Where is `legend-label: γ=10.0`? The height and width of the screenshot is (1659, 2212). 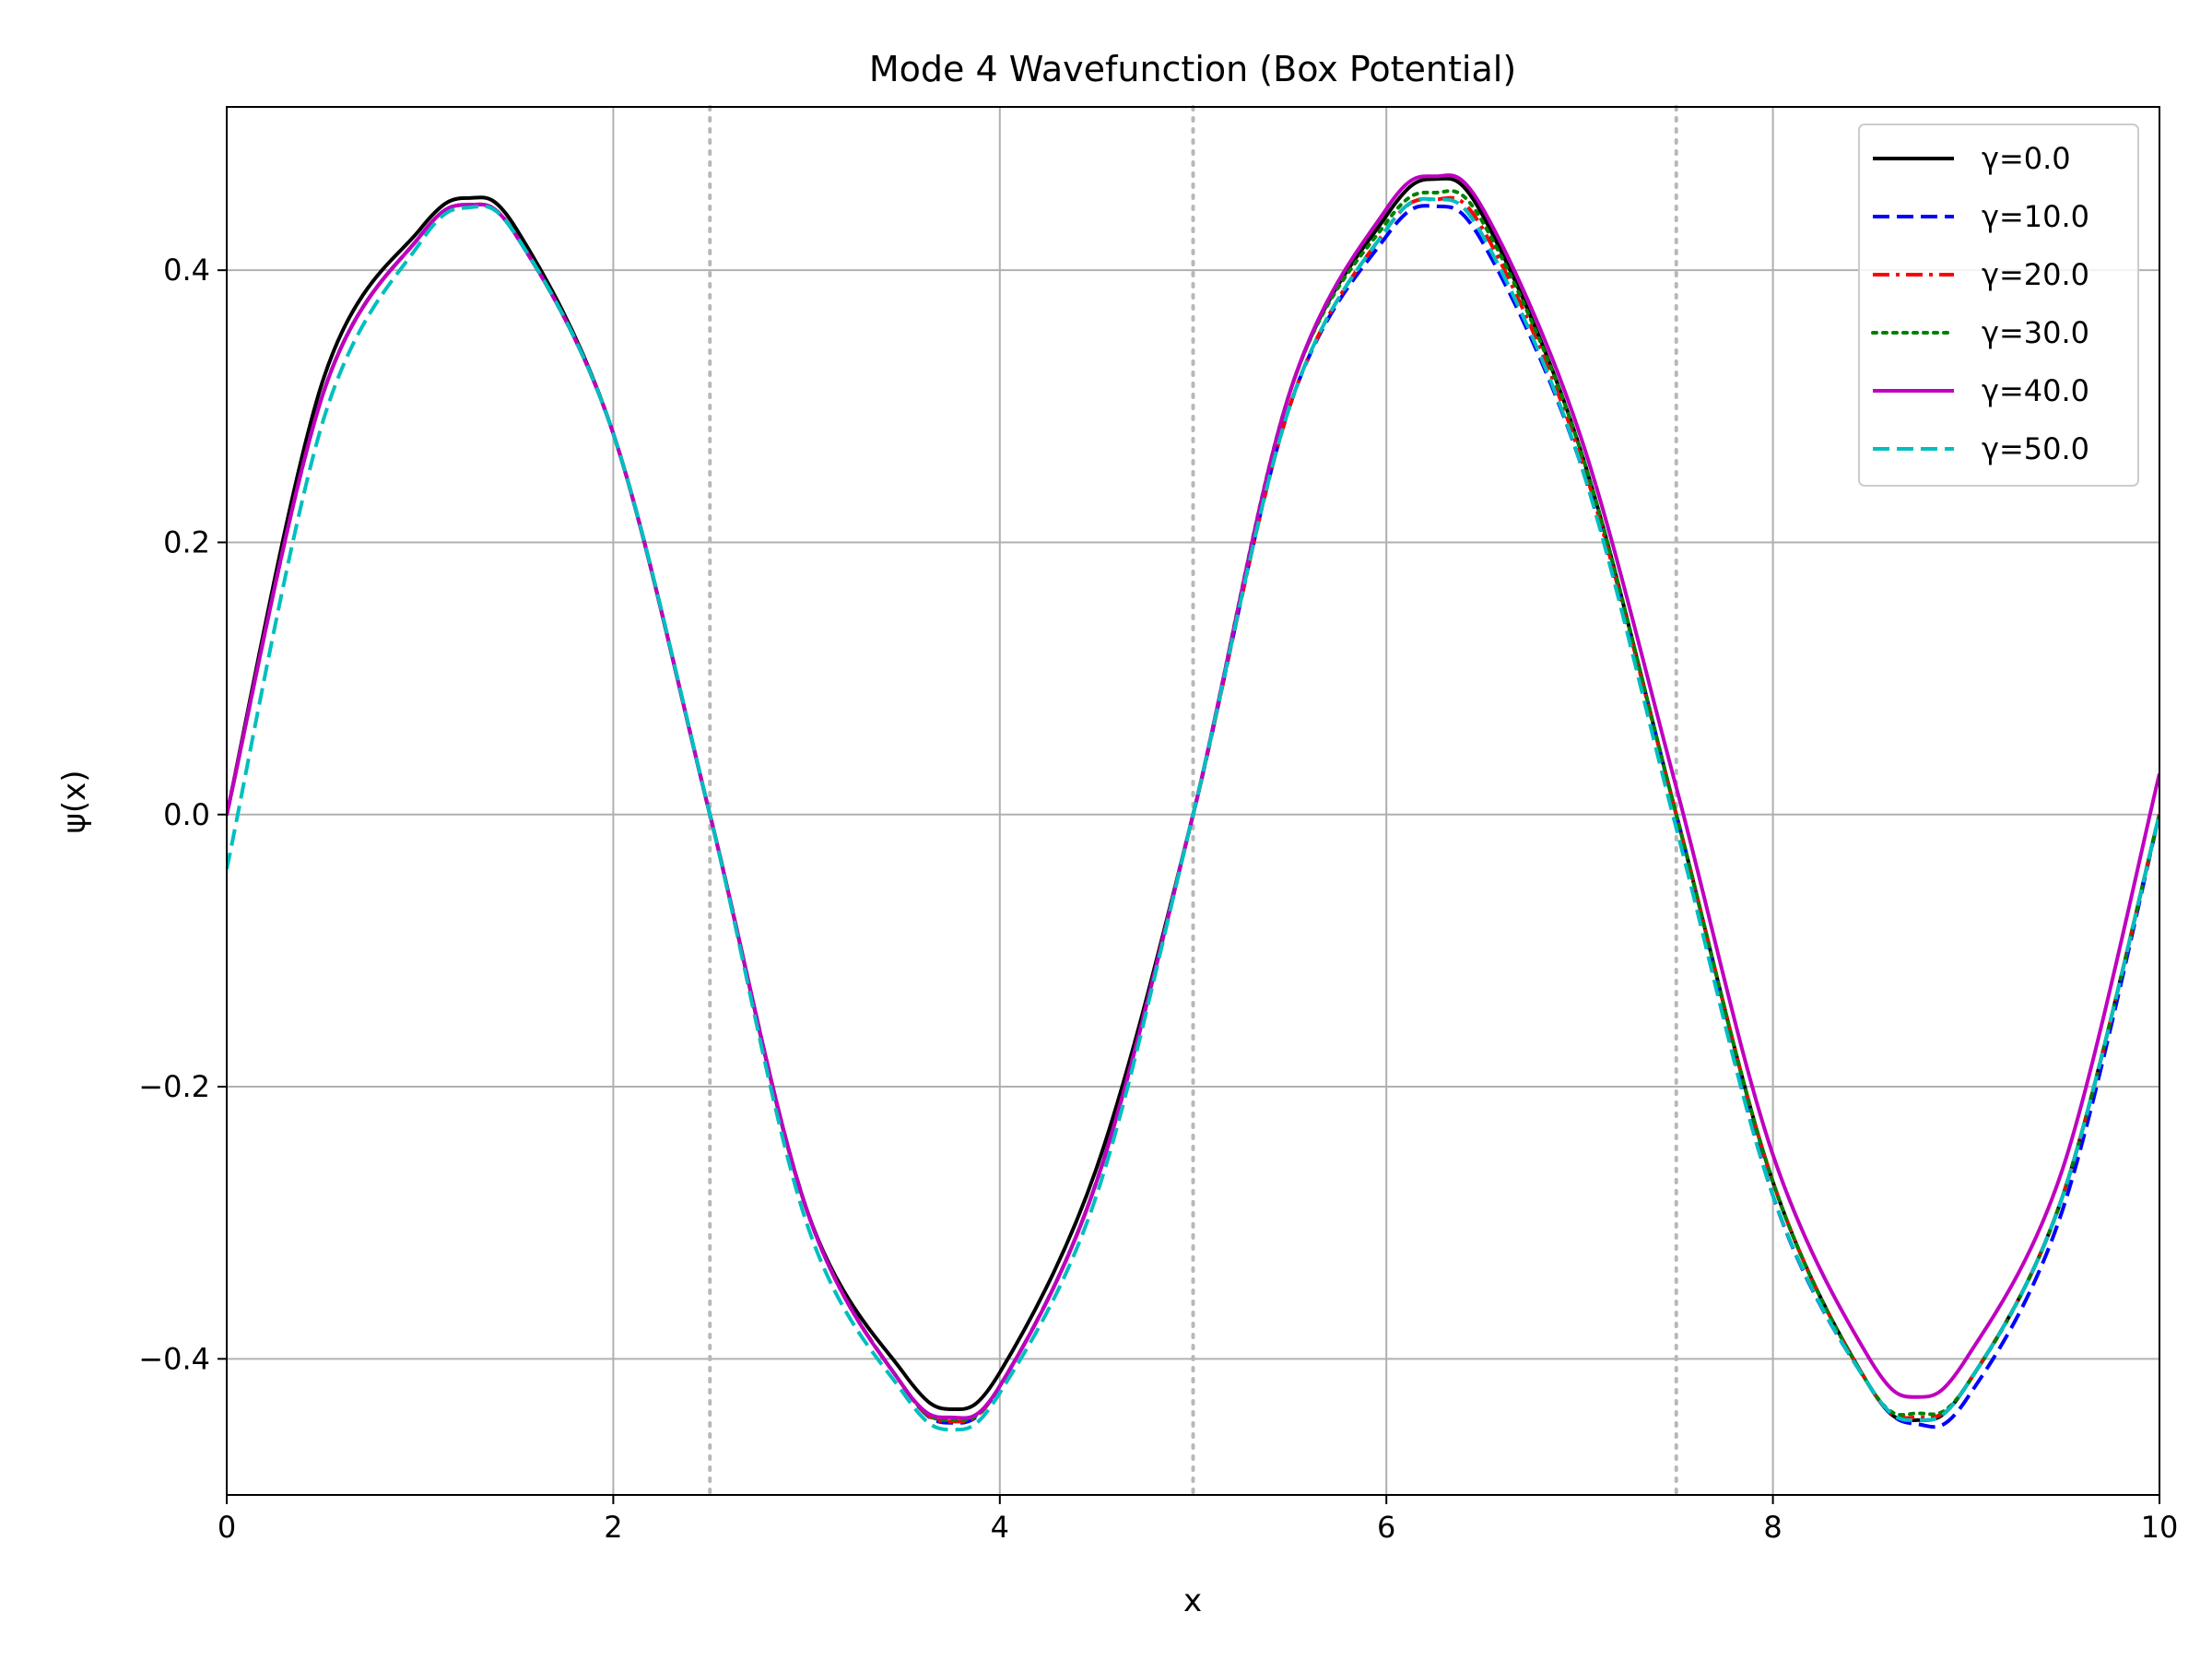 legend-label: γ=10.0 is located at coordinates (2035, 216).